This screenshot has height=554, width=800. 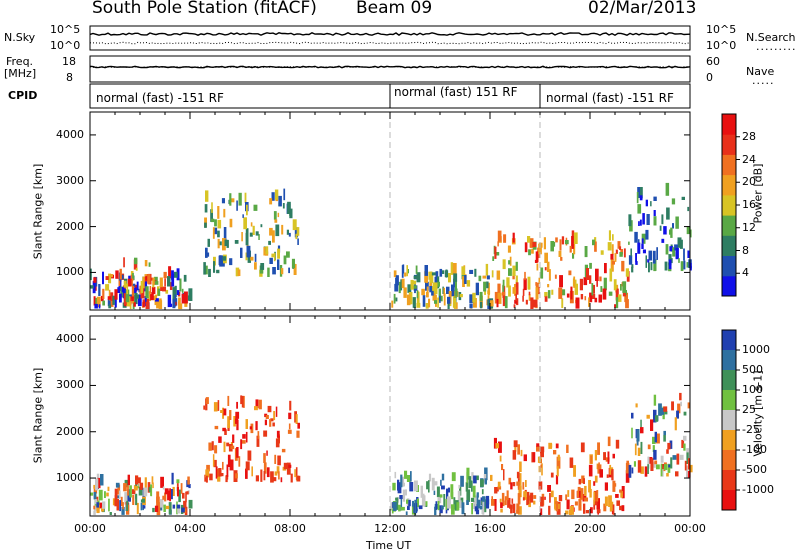 What do you see at coordinates (758, 489) in the screenshot?
I see `vel-cbar-tick-label-7: -1000` at bounding box center [758, 489].